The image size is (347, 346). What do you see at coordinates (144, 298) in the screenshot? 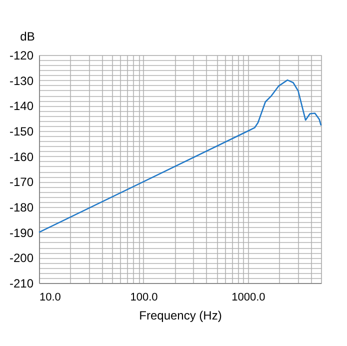
I see `x-tick-label: 100.0` at bounding box center [144, 298].